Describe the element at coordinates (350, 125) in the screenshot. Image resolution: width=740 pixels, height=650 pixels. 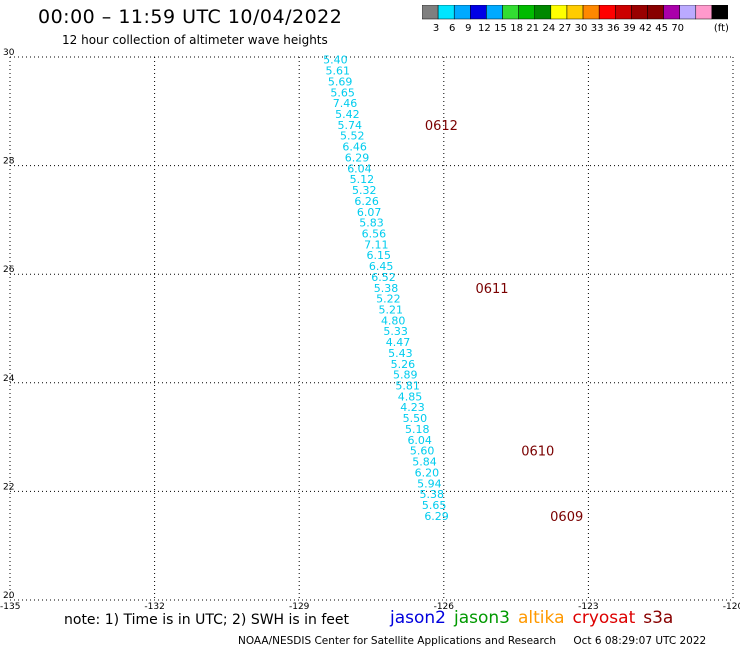
I see `swh-point: 5.74` at that location.